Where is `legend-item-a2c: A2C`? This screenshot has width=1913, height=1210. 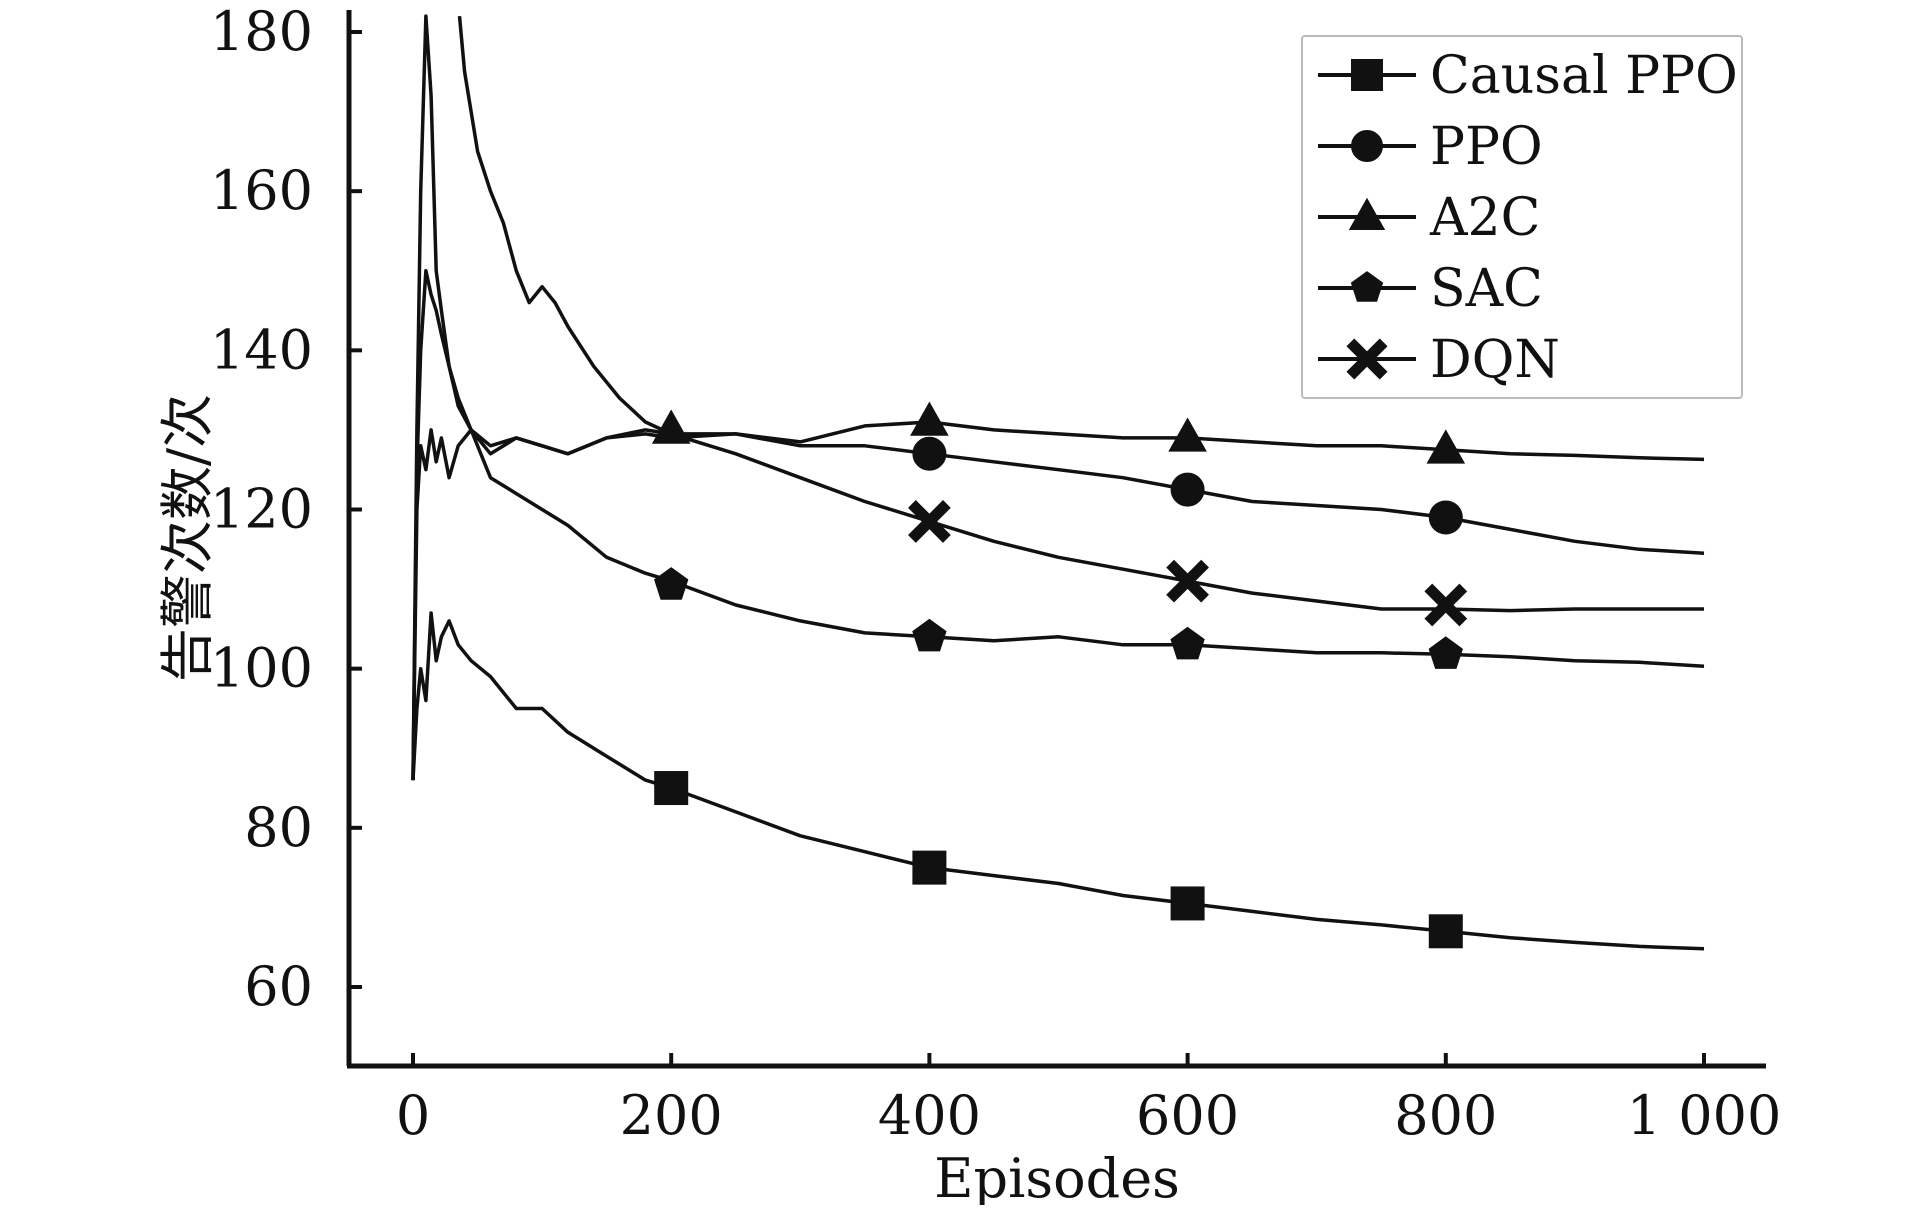 legend-item-a2c: A2C is located at coordinates (1429, 218).